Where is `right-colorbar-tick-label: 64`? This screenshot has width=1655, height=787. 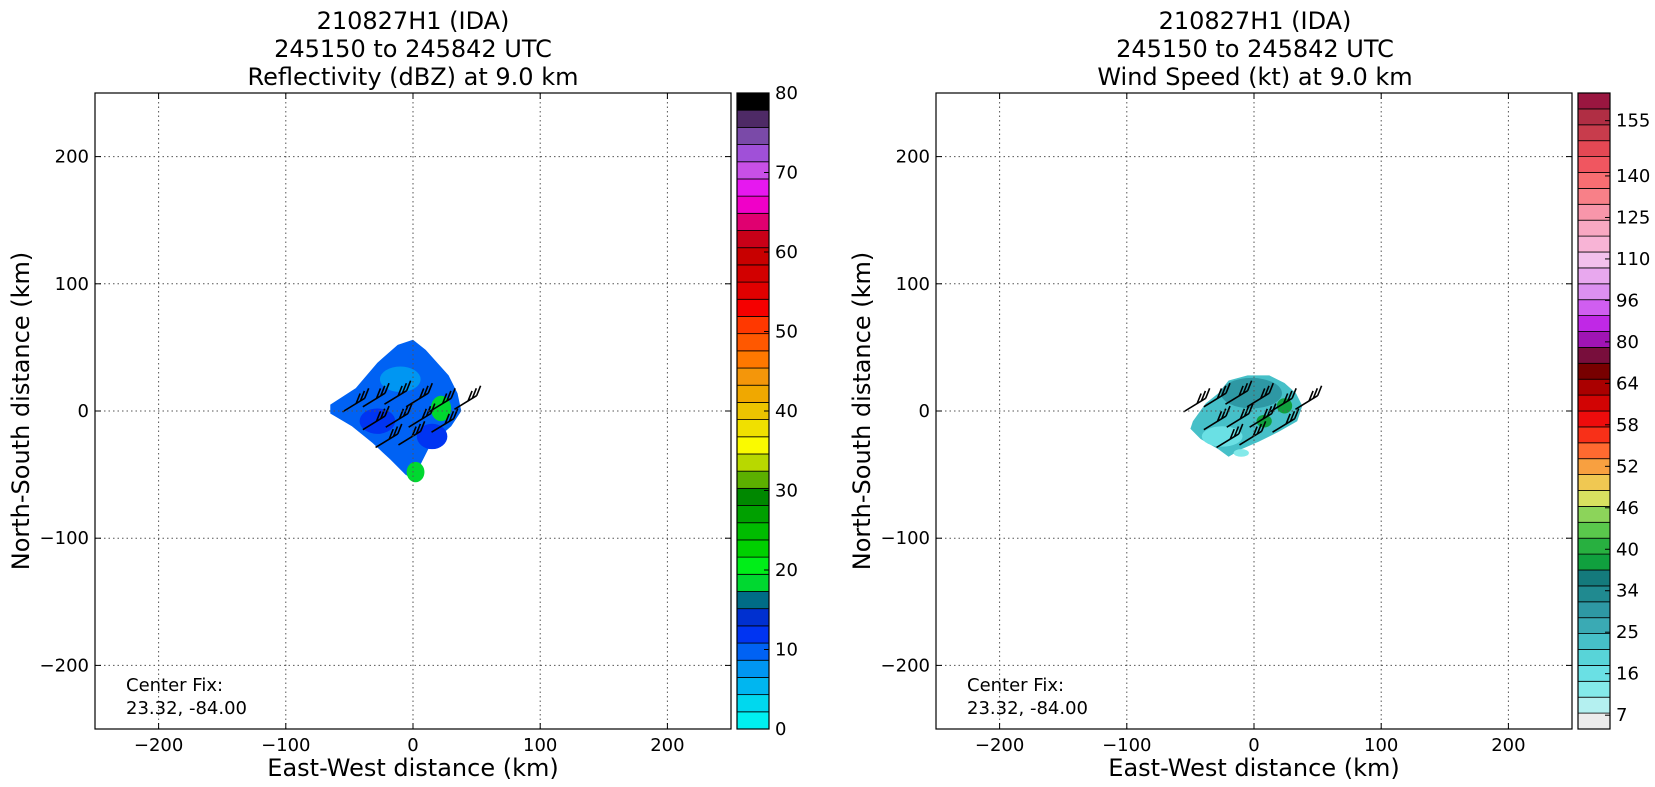 right-colorbar-tick-label: 64 is located at coordinates (1627, 383).